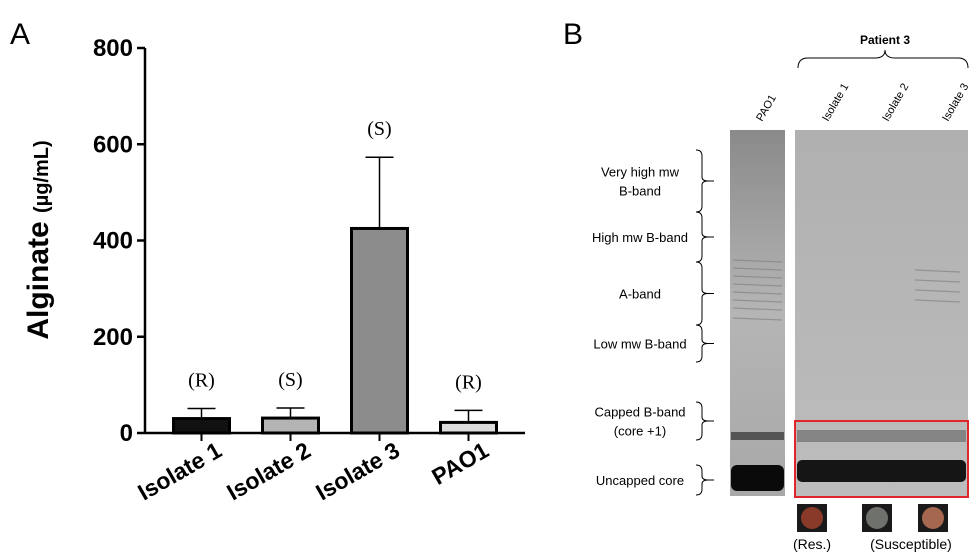 This screenshot has height=557, width=970. Describe the element at coordinates (640, 172) in the screenshot. I see `band-label: Very high mw` at that location.